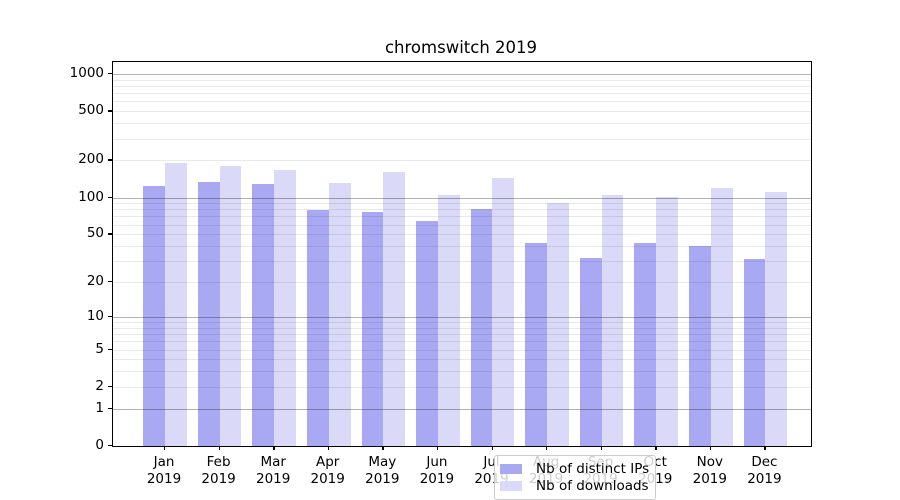 Image resolution: width=900 pixels, height=500 pixels. Describe the element at coordinates (99, 407) in the screenshot. I see `y-tick-label: 1` at that location.